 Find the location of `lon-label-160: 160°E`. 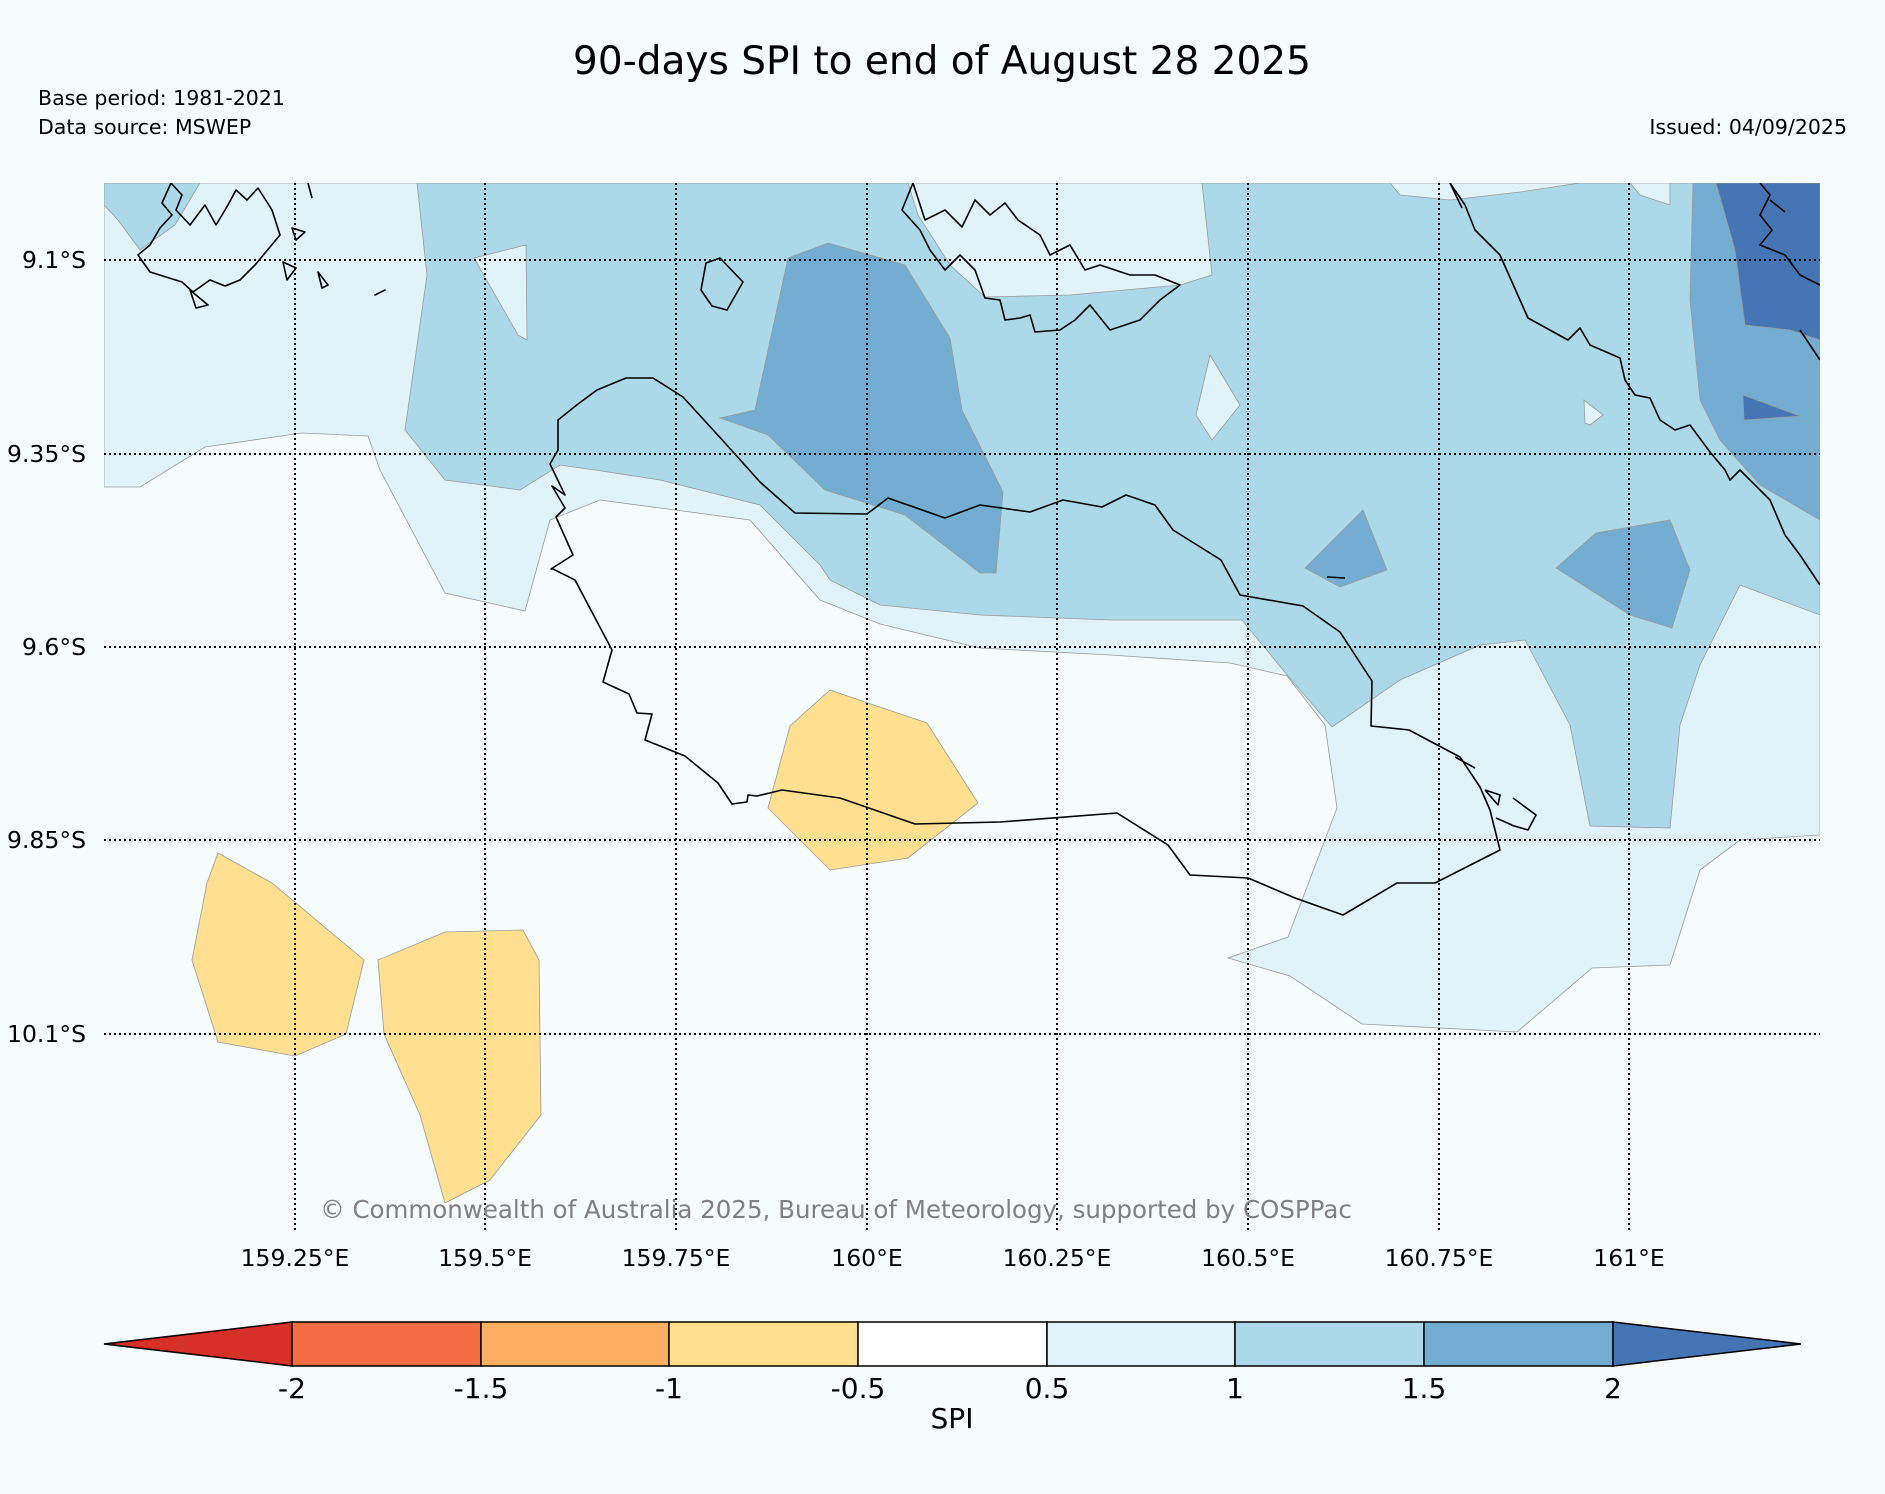

lon-label-160: 160°E is located at coordinates (866, 1258).